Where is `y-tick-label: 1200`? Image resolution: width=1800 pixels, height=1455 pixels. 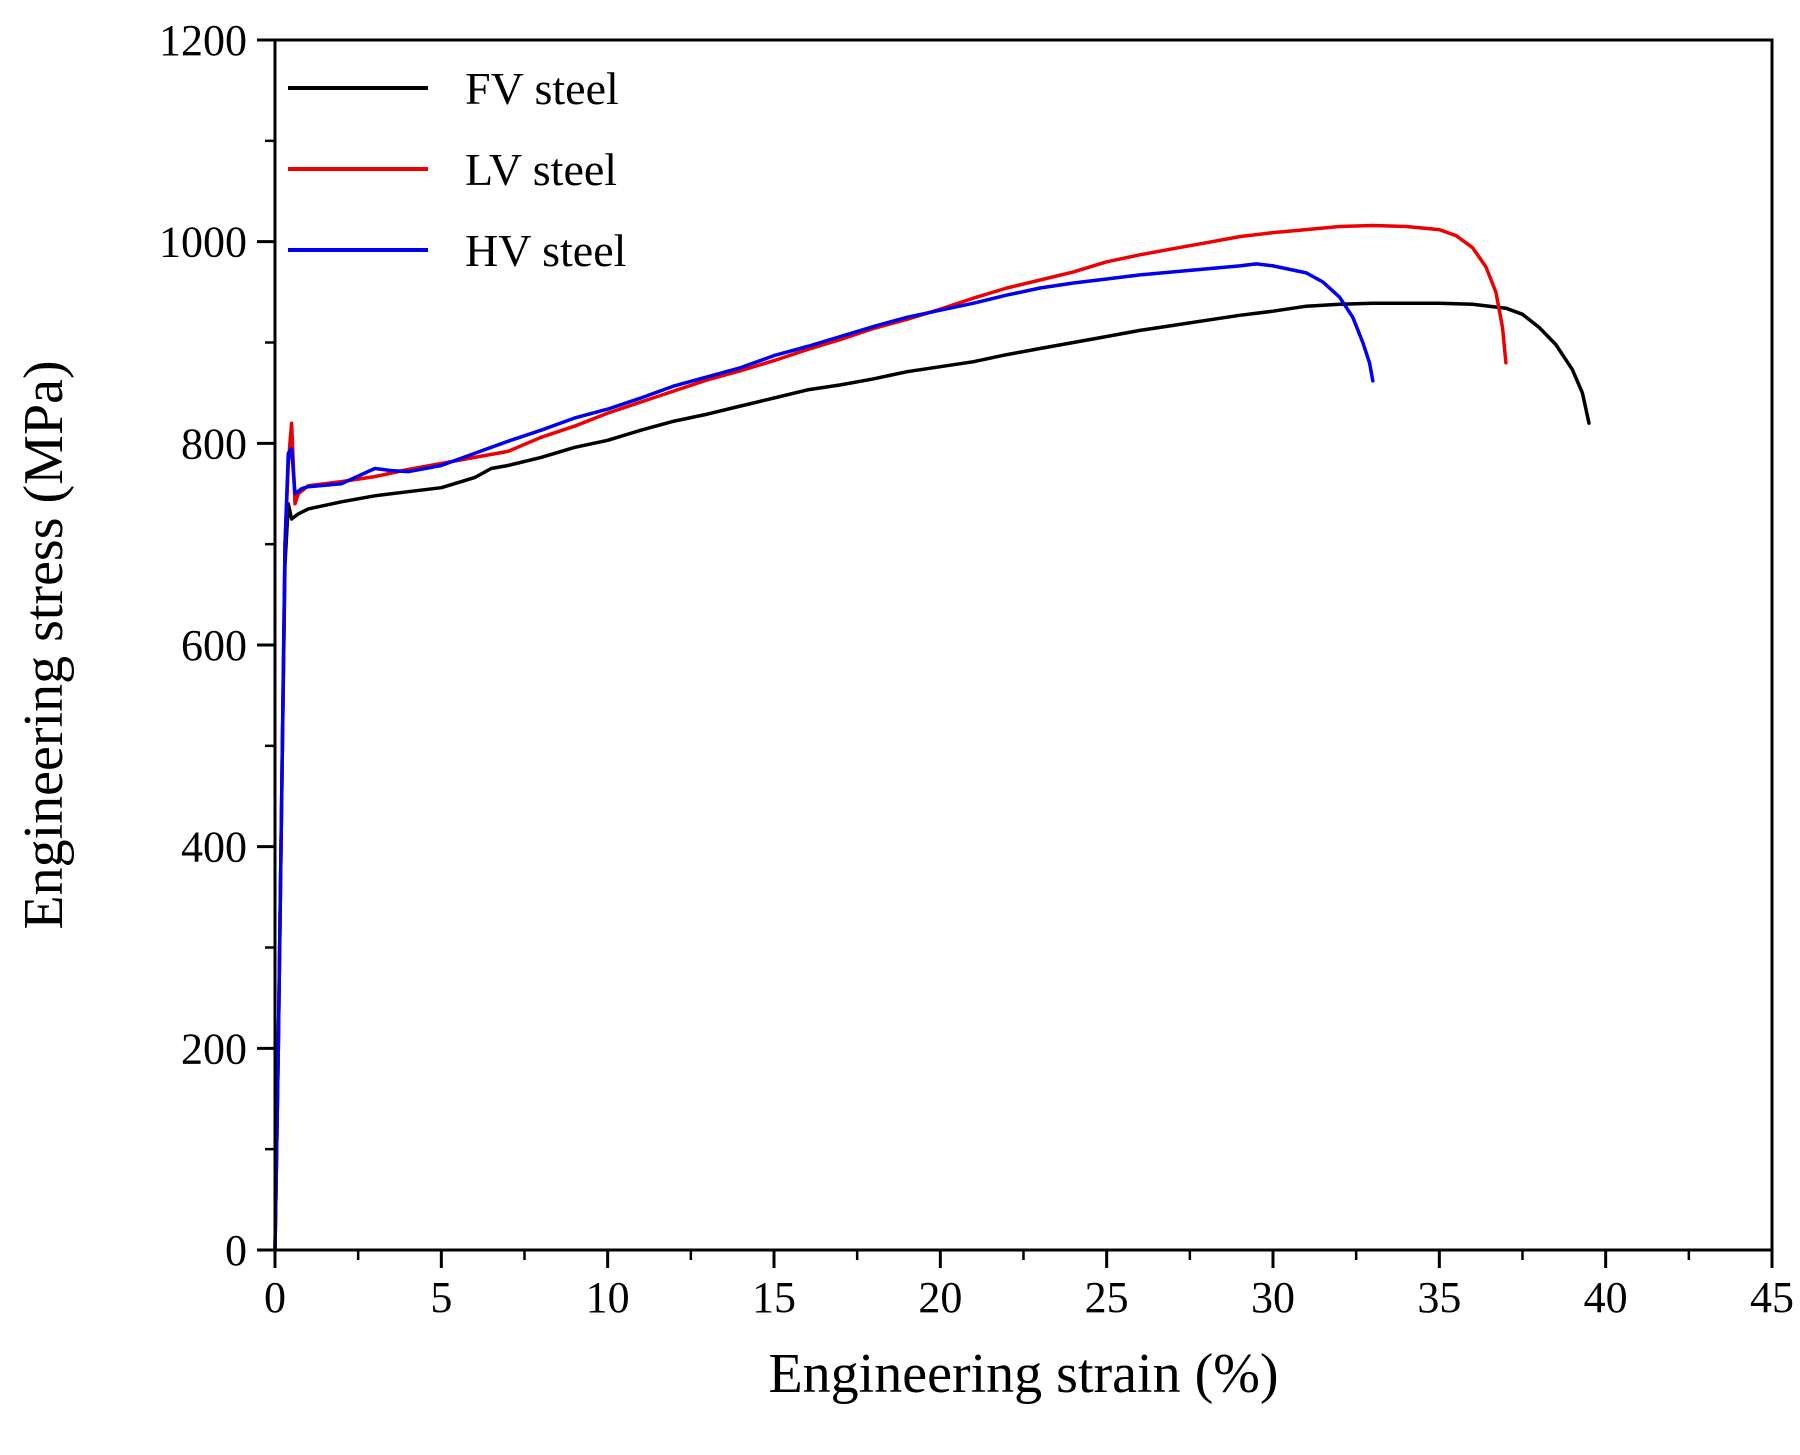
y-tick-label: 1200 is located at coordinates (203, 40).